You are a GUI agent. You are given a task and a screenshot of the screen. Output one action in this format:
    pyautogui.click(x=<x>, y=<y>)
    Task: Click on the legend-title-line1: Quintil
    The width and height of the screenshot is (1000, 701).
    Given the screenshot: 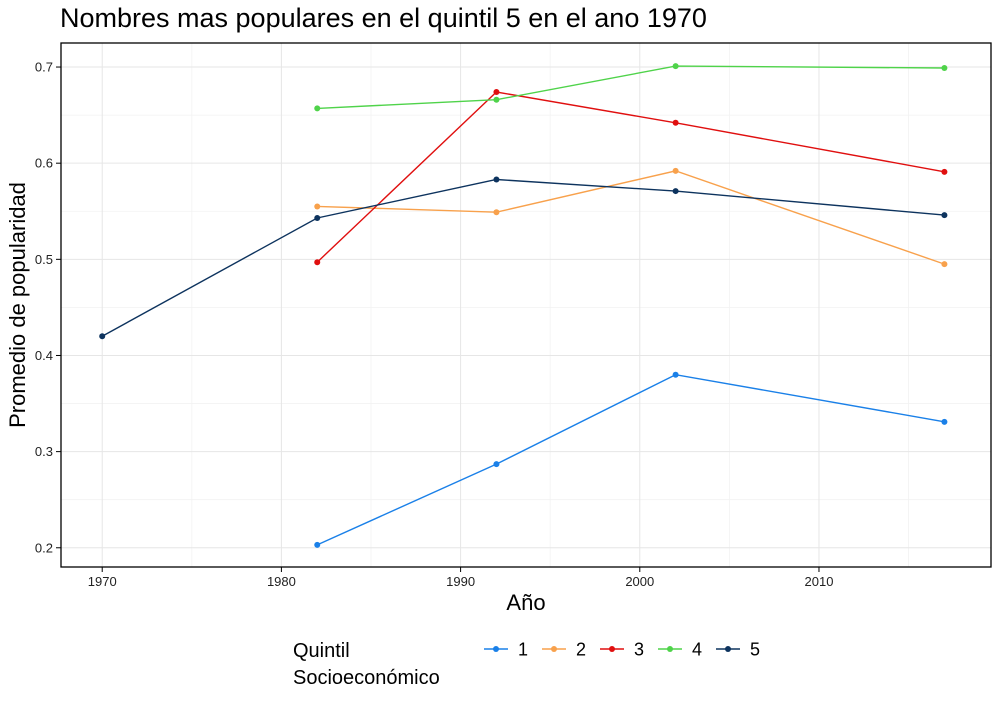 What is the action you would take?
    pyautogui.click(x=321, y=651)
    